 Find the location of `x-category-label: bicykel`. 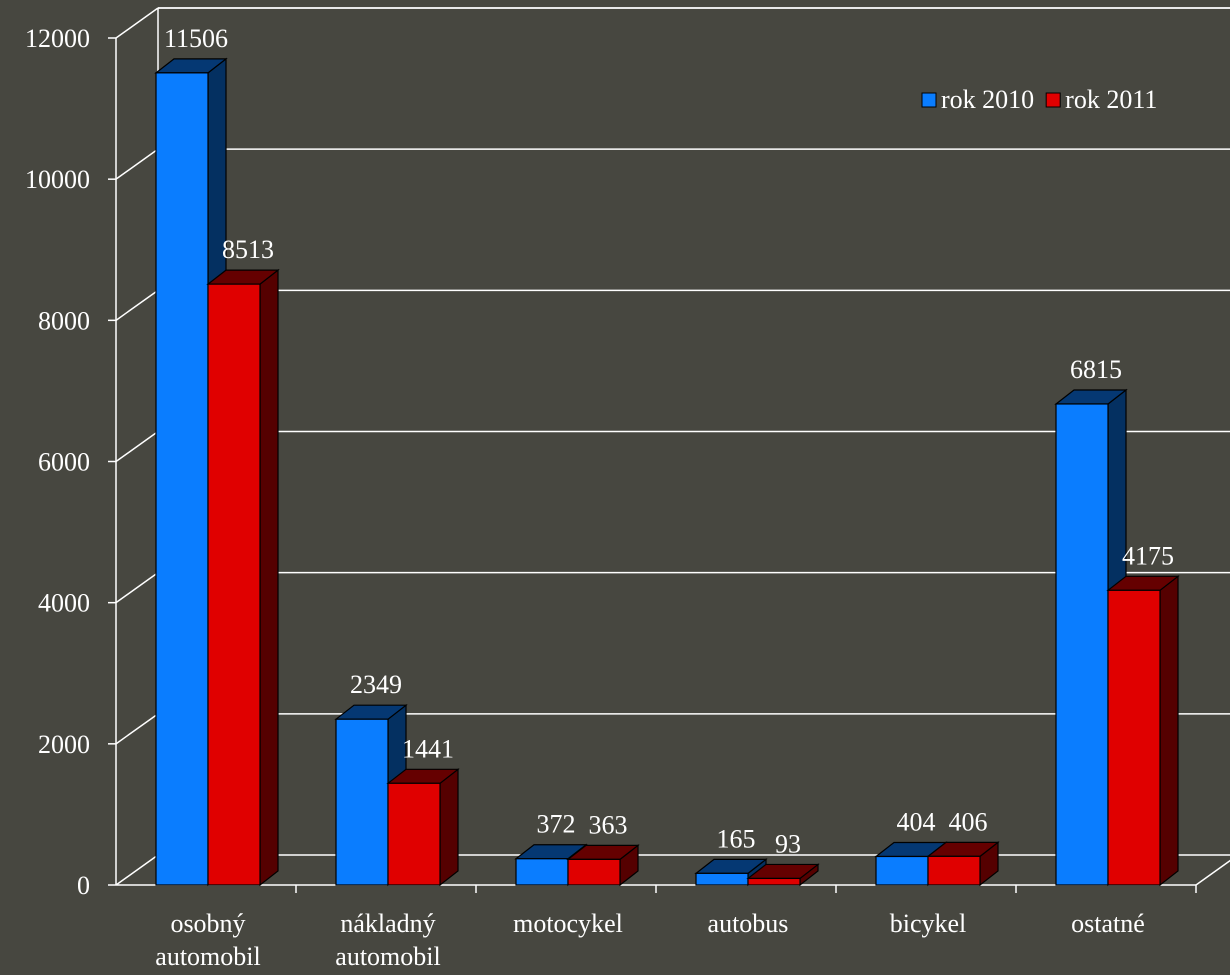

x-category-label: bicykel is located at coordinates (928, 923).